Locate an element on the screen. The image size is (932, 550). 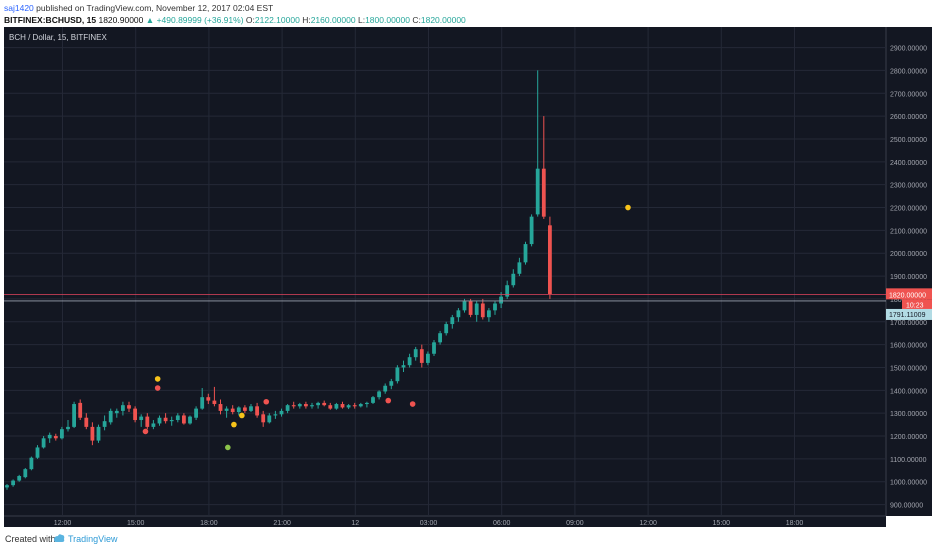
y-tick-label: 1300.00000 is located at coordinates (908, 414).